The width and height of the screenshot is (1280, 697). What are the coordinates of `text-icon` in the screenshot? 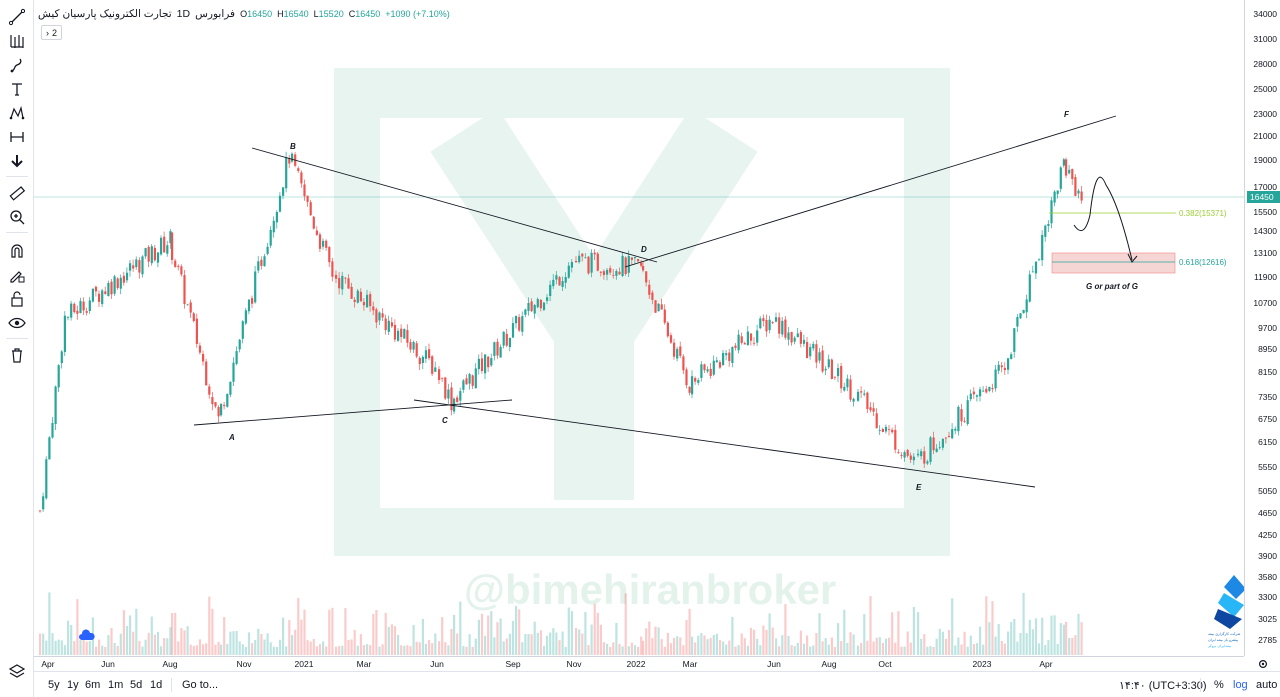 It's located at (17, 89).